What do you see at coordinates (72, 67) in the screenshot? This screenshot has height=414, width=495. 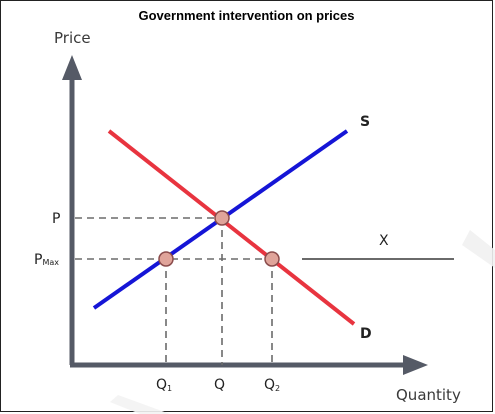 I see `y-axis-arrow` at bounding box center [72, 67].